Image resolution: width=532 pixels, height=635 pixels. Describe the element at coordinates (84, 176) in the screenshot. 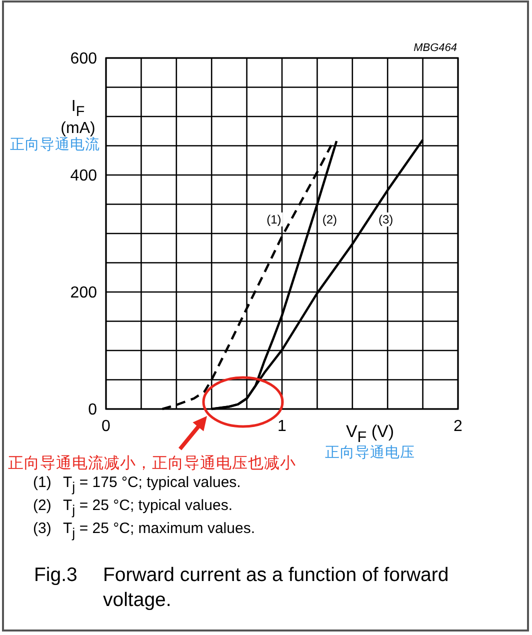

I see `y-tick-label: 400` at that location.